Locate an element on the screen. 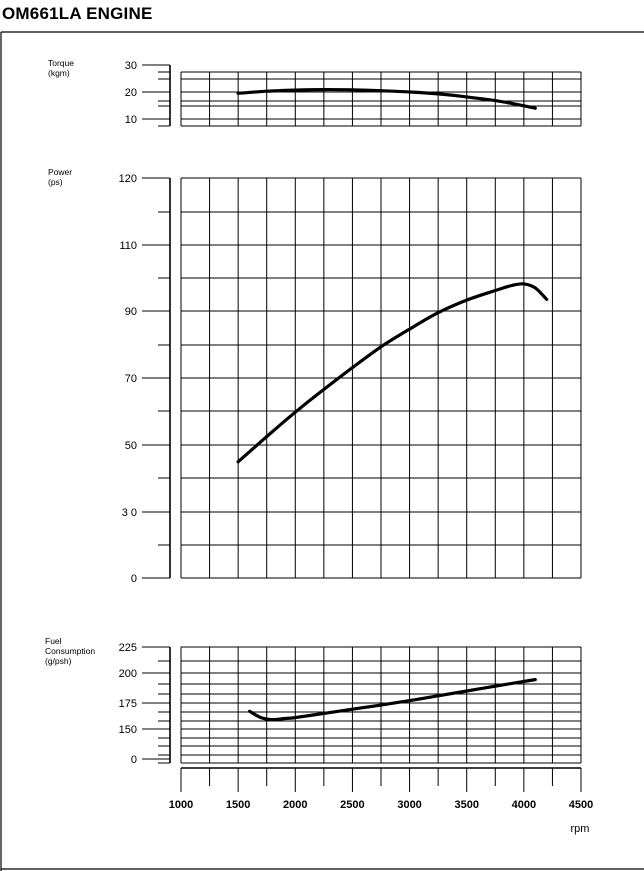 This screenshot has height=871, width=644. fuel-label-line-1: Consumption is located at coordinates (70, 651).